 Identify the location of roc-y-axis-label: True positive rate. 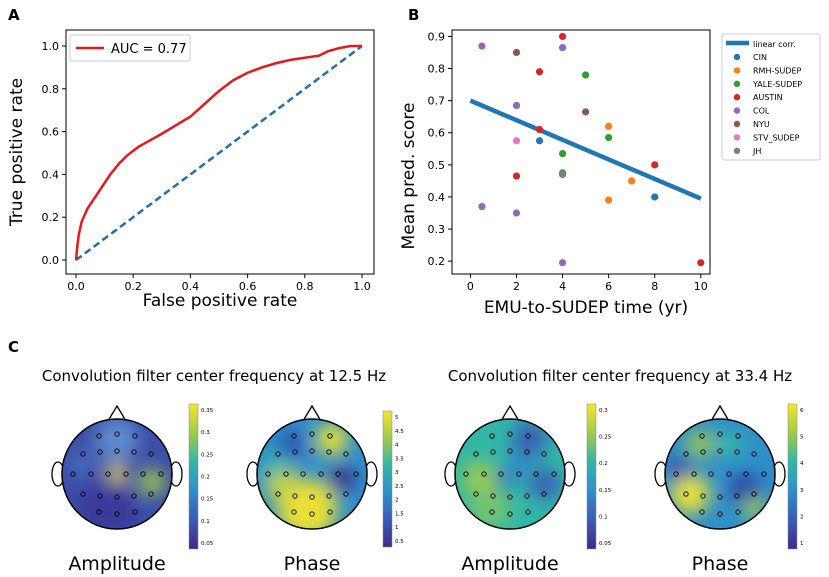
(17, 152).